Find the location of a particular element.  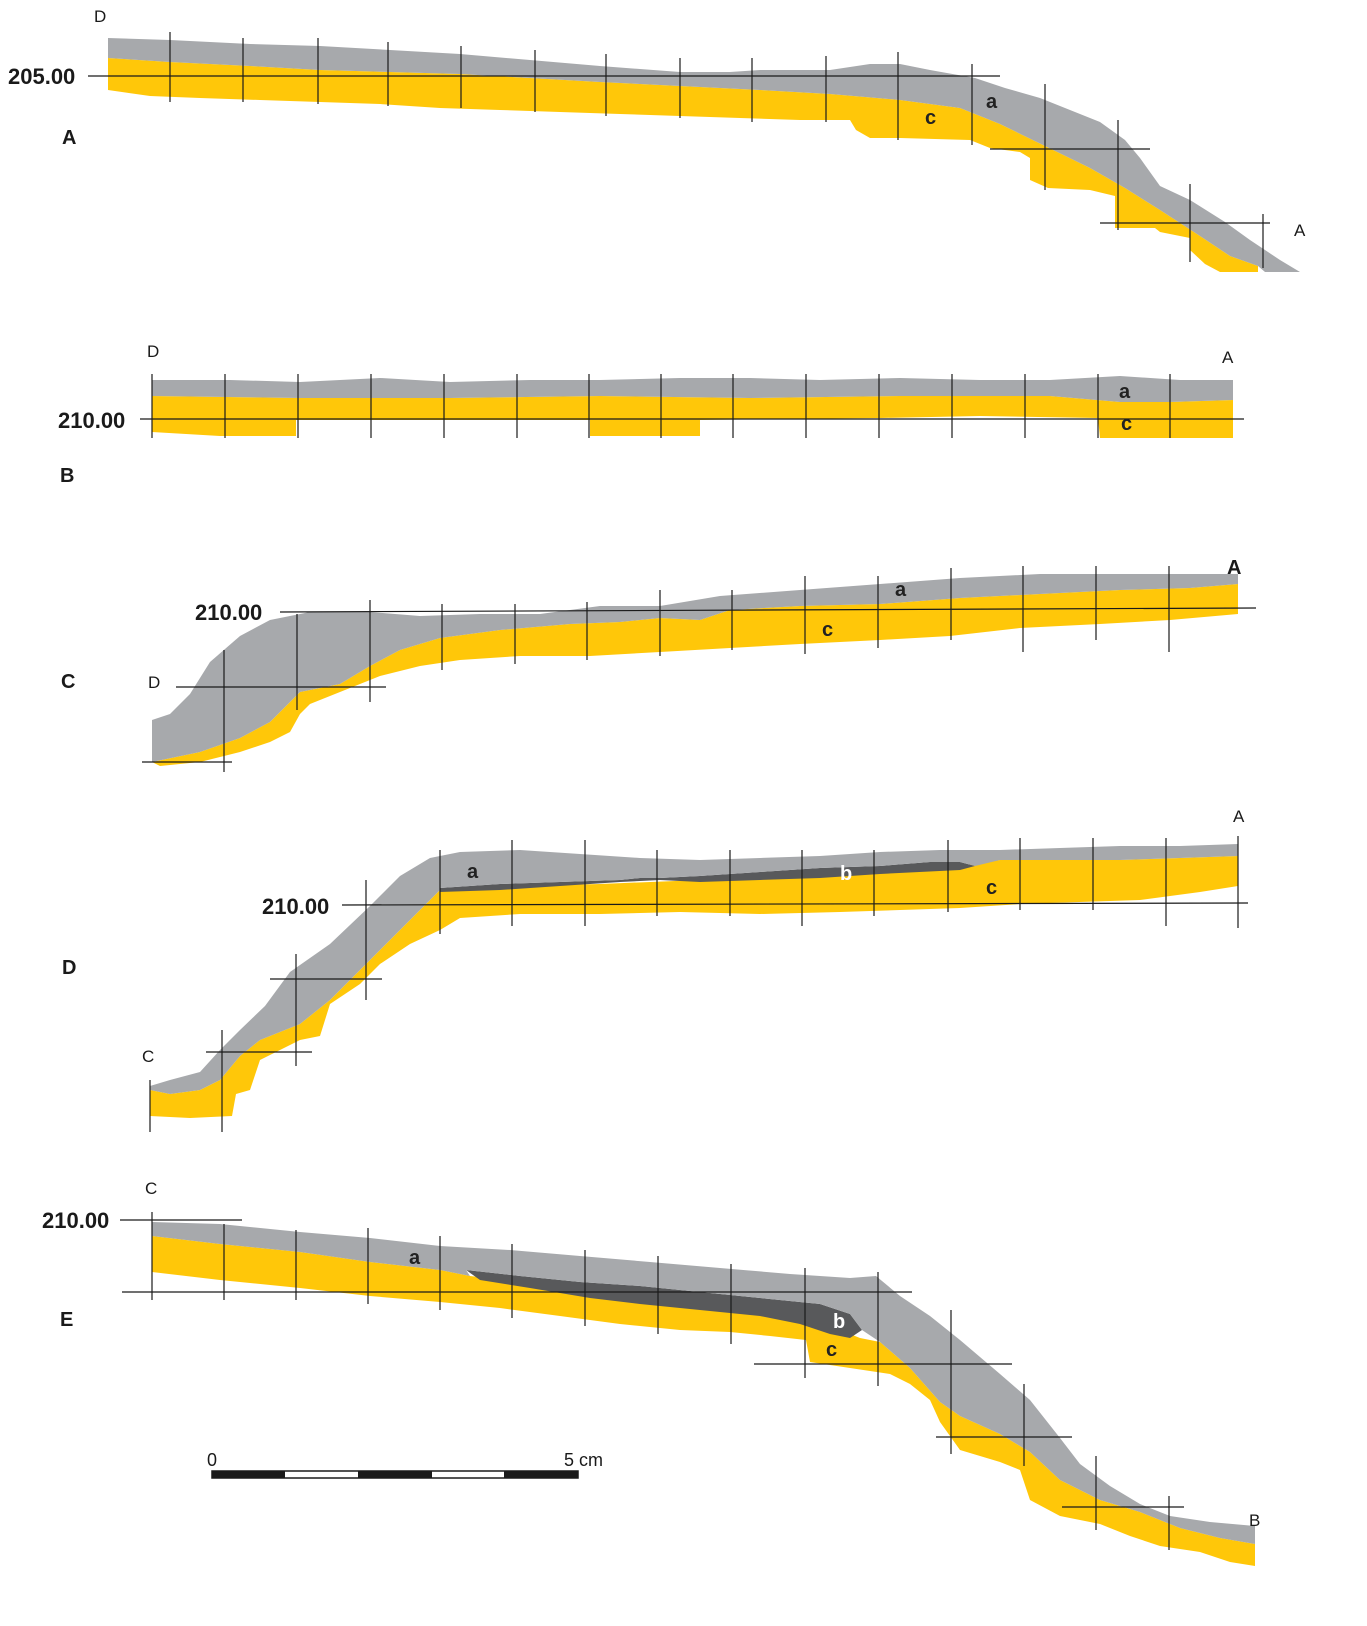

section-a-layer-a-label: a is located at coordinates (992, 102).